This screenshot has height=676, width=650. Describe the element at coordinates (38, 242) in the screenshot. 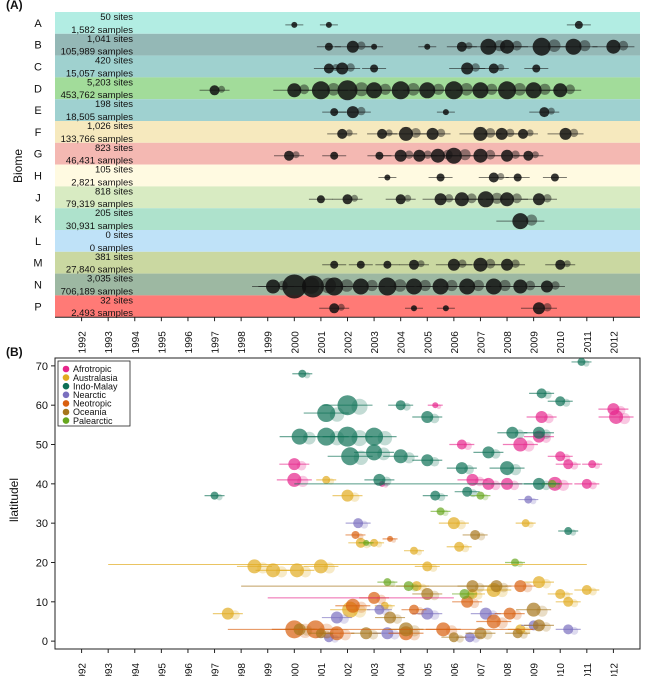

I see `biome-code: L` at that location.